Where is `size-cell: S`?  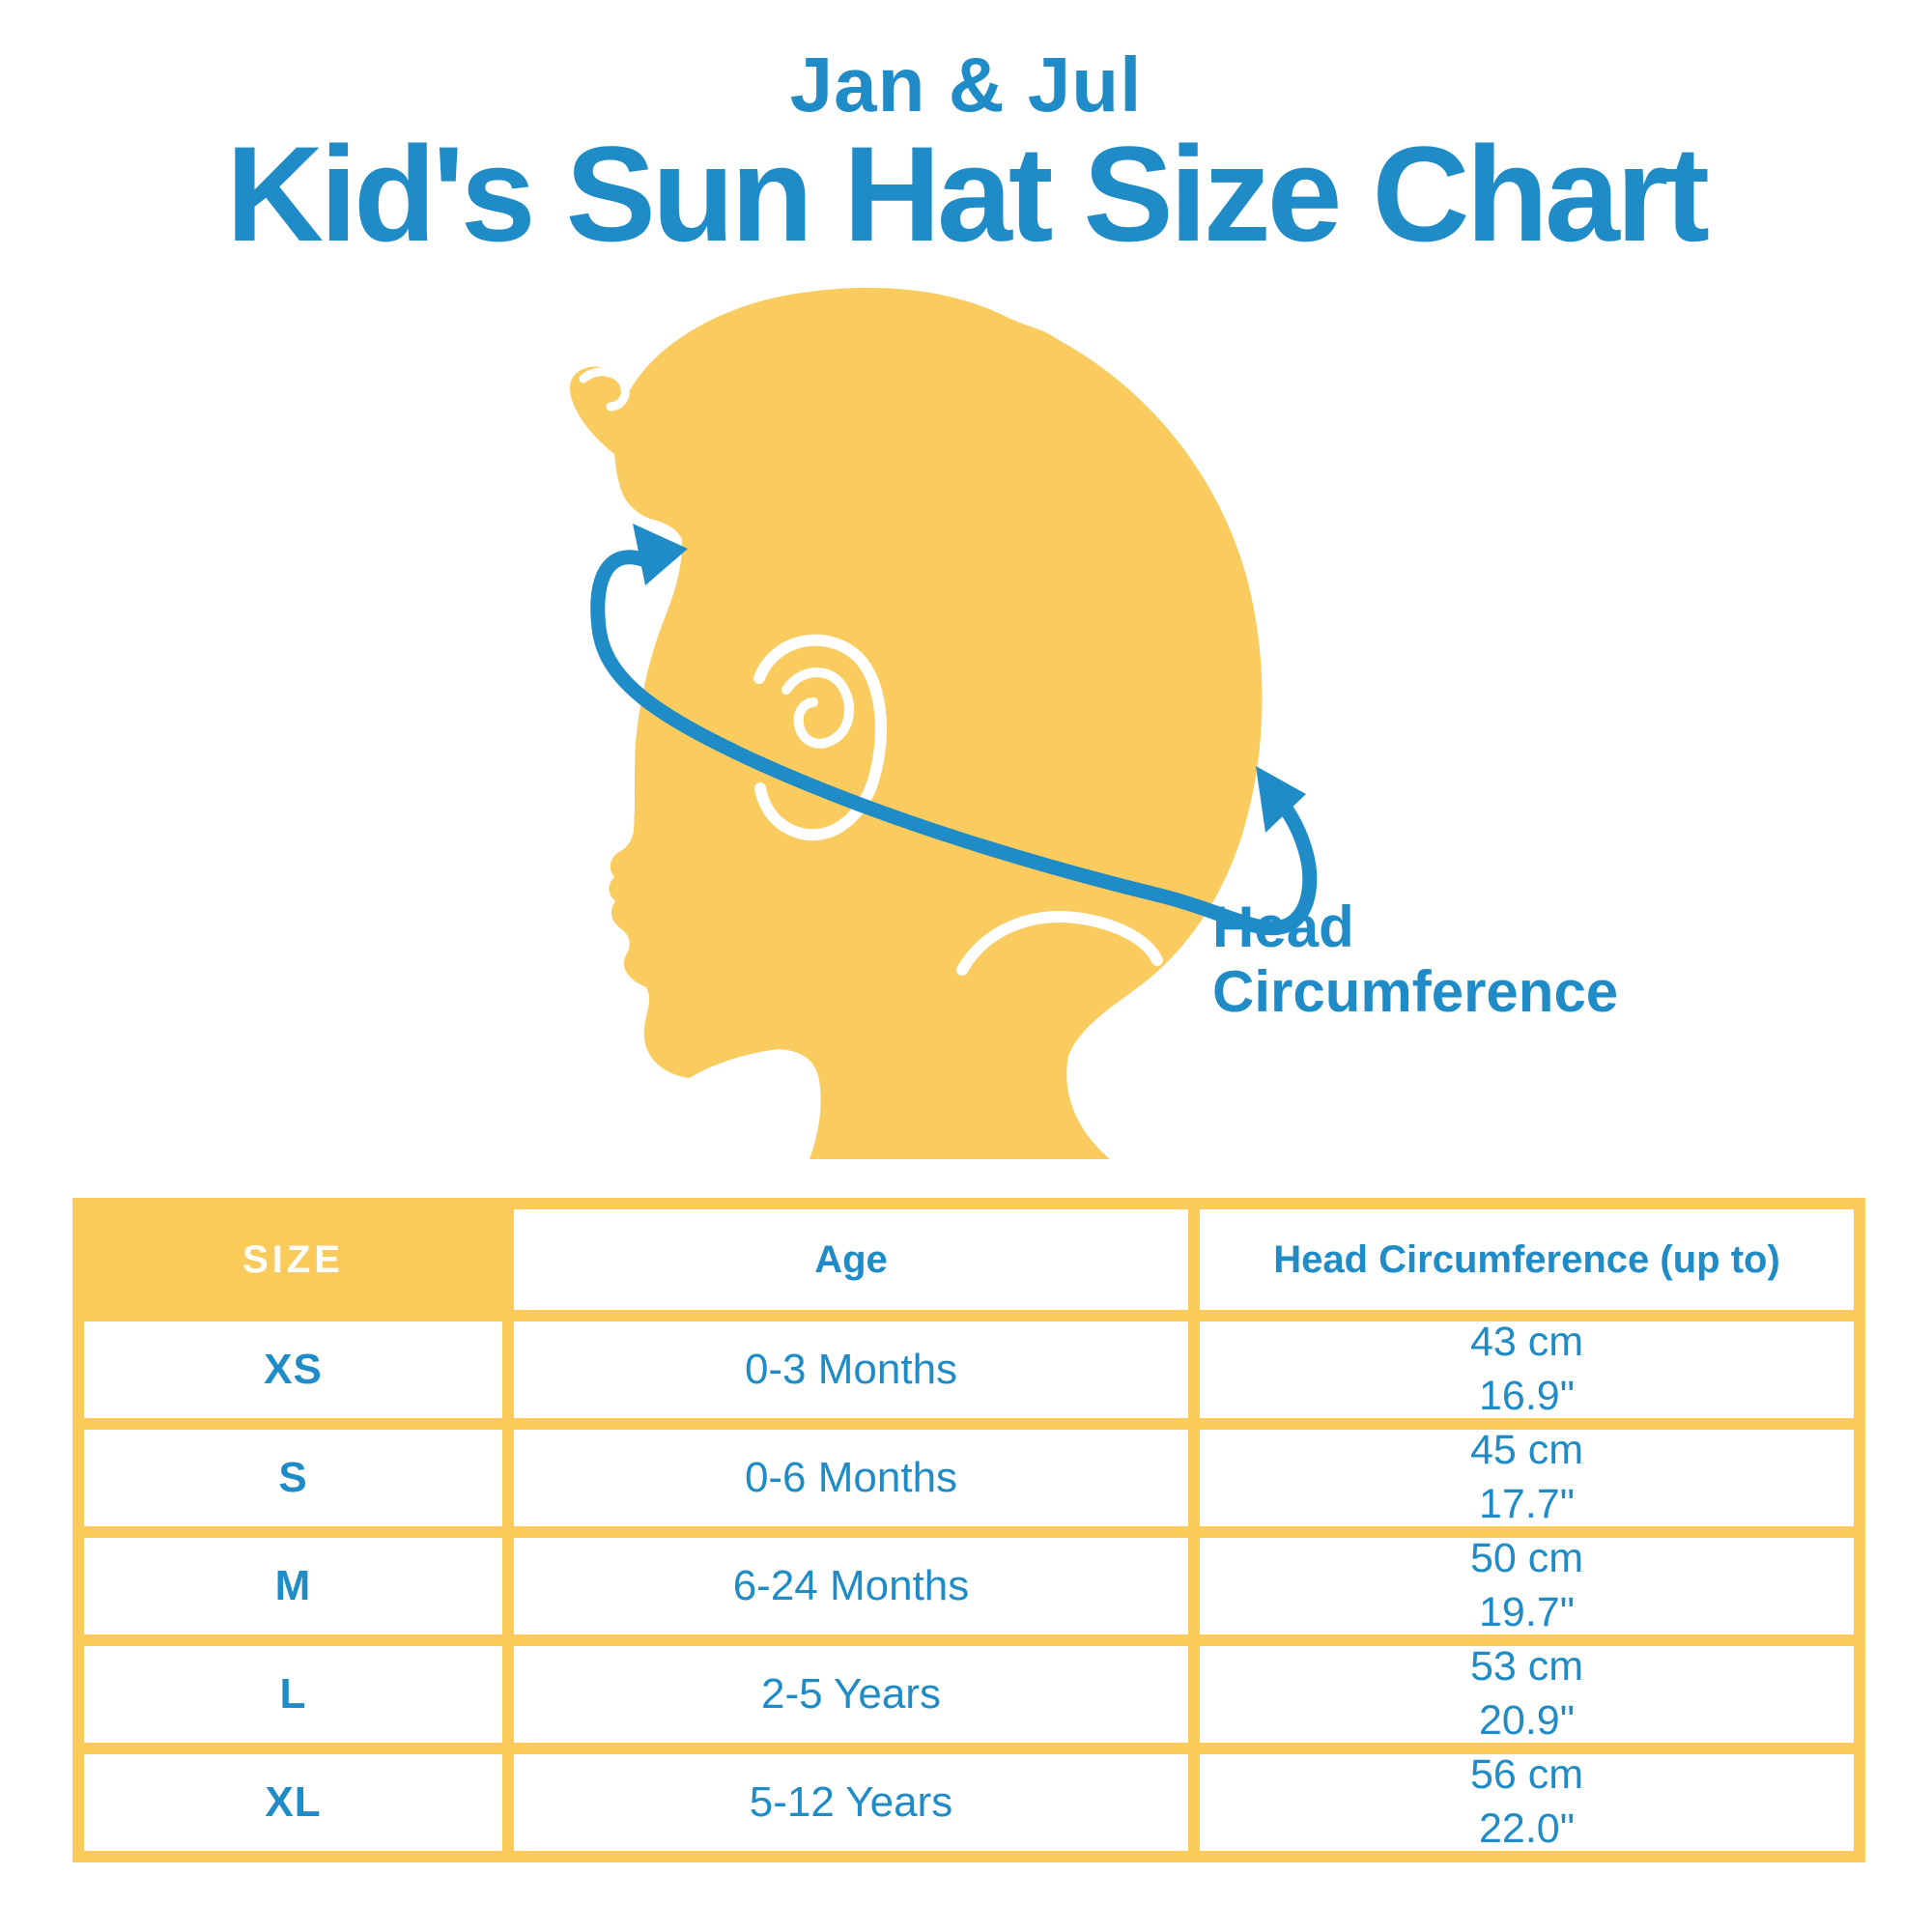 size-cell: S is located at coordinates (293, 1478).